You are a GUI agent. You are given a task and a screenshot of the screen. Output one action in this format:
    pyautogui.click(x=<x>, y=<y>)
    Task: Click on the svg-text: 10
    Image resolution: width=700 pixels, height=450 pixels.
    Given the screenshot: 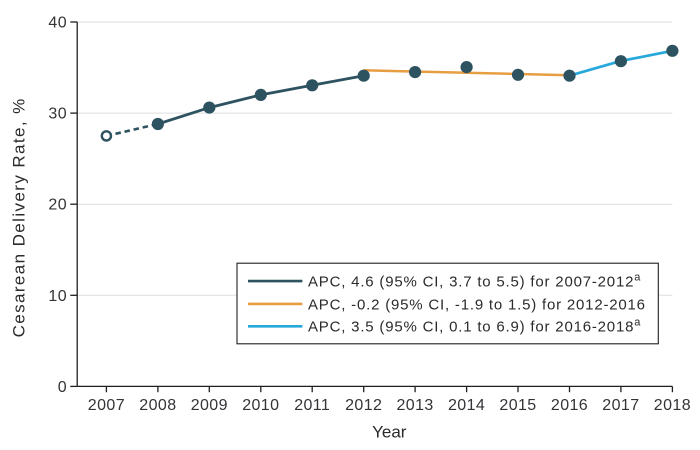 What is the action you would take?
    pyautogui.click(x=57, y=296)
    